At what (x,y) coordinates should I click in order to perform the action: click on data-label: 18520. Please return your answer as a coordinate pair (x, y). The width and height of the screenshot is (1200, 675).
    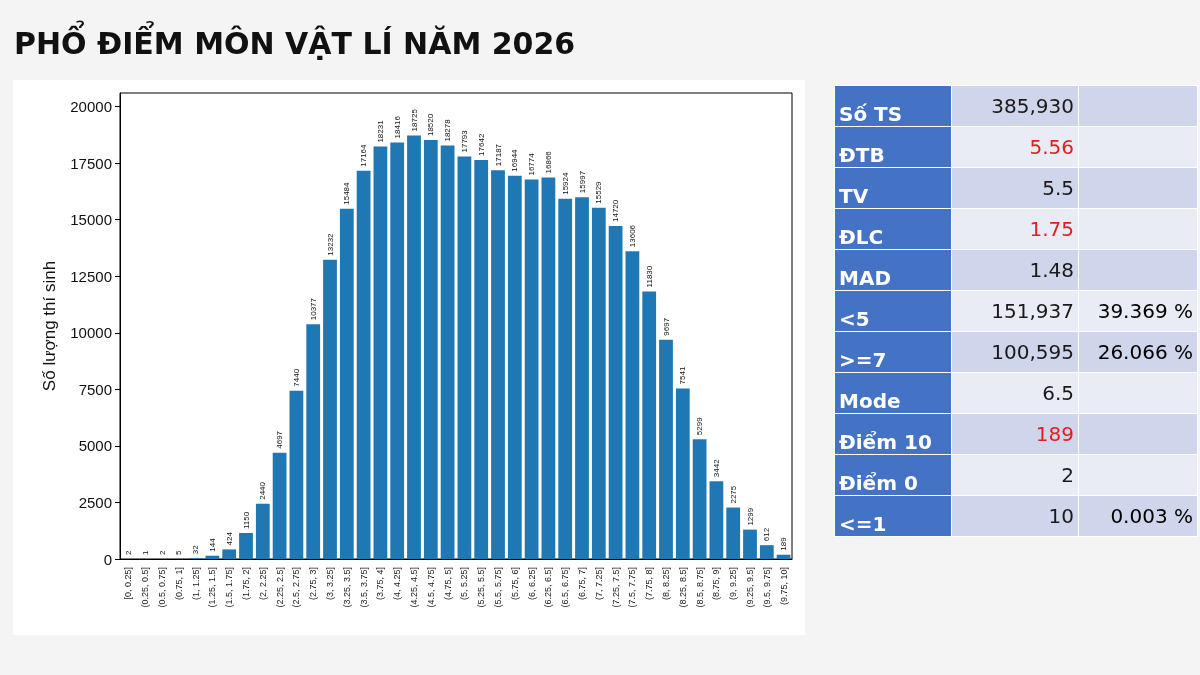
    Looking at the image, I should click on (431, 125).